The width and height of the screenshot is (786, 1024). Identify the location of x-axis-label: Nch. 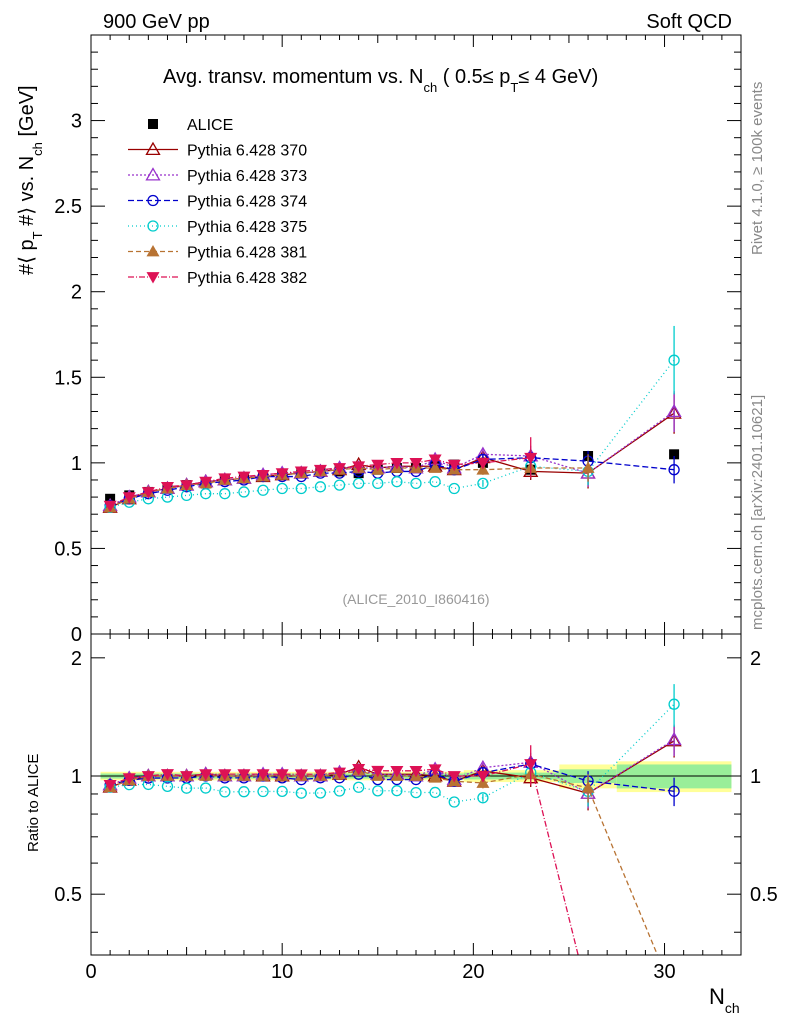
(724, 1000).